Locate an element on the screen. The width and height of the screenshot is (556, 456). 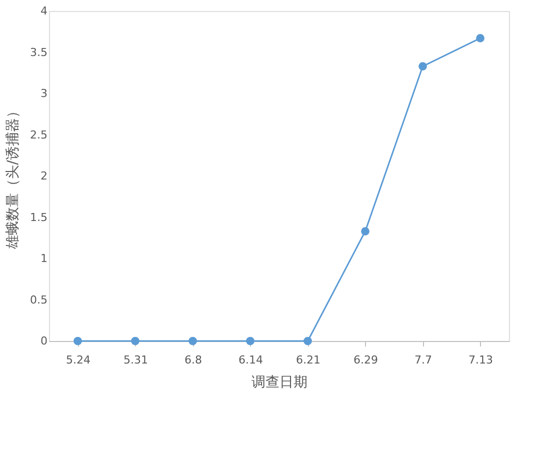
x-axis-title: 调查日期 is located at coordinates (280, 382).